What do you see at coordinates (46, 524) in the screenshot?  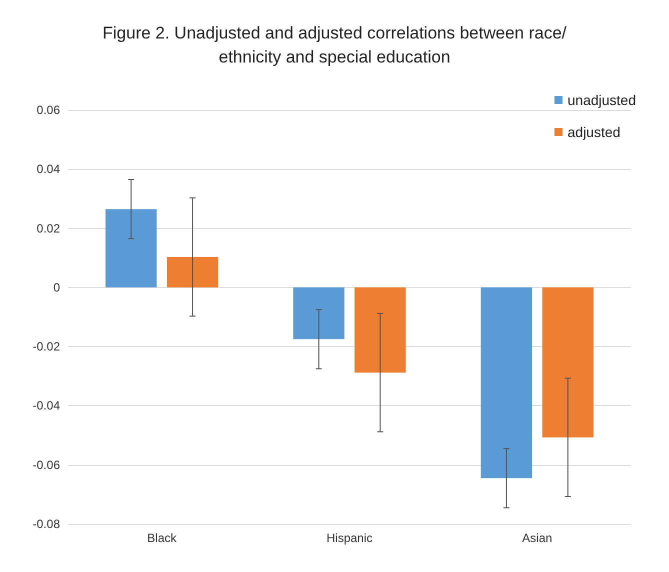 I see `y-tick-label: -0.08` at bounding box center [46, 524].